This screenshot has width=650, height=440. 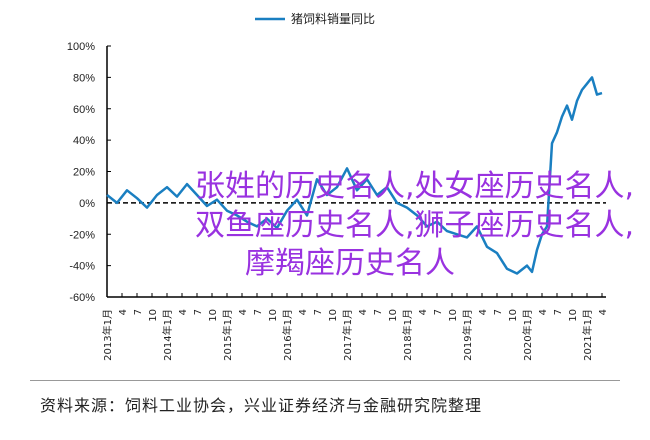 What do you see at coordinates (527, 335) in the screenshot?
I see `x-tick-label: 2020年1月` at bounding box center [527, 335].